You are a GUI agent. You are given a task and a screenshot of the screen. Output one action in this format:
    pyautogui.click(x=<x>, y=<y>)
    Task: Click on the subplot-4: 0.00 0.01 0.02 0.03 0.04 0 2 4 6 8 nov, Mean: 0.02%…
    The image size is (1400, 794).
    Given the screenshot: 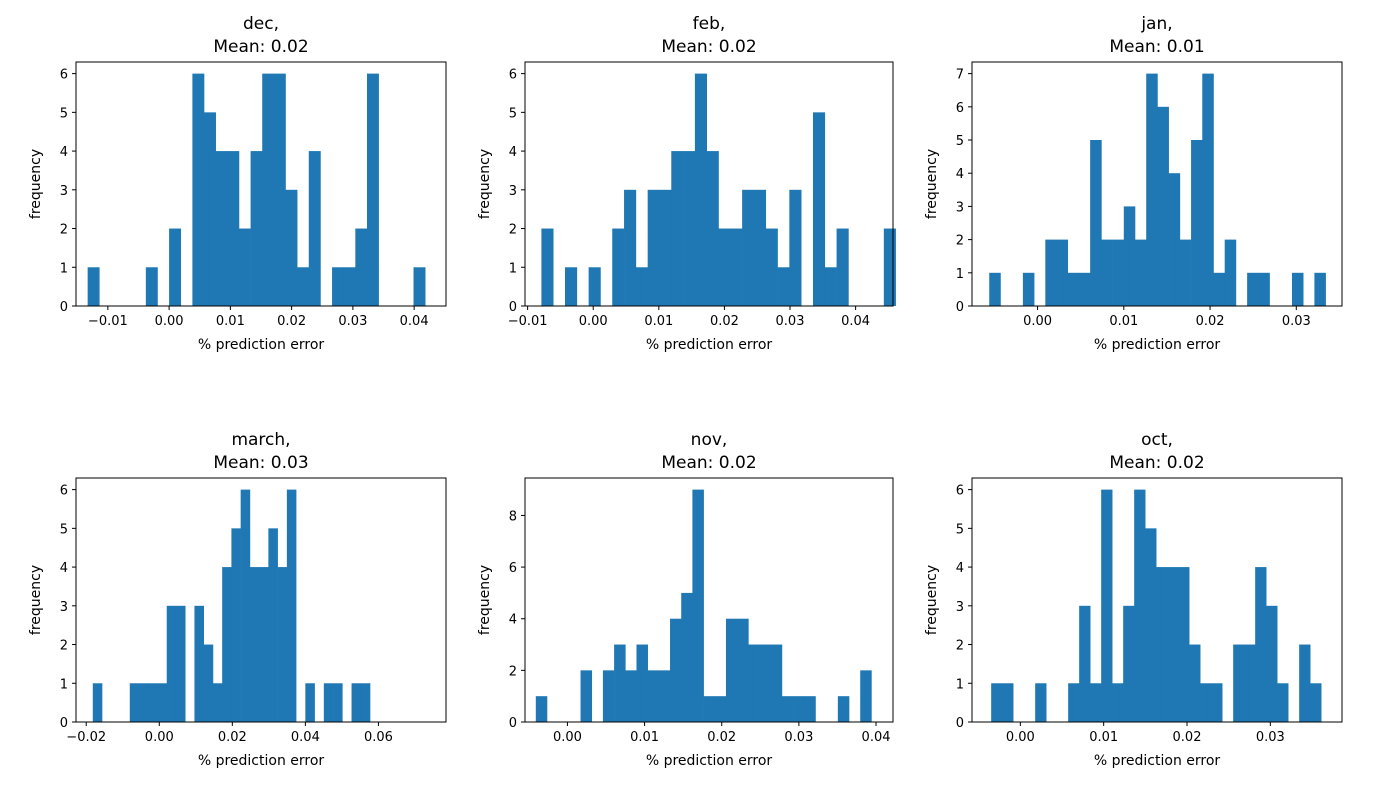 What is the action you would take?
    pyautogui.click(x=685, y=599)
    